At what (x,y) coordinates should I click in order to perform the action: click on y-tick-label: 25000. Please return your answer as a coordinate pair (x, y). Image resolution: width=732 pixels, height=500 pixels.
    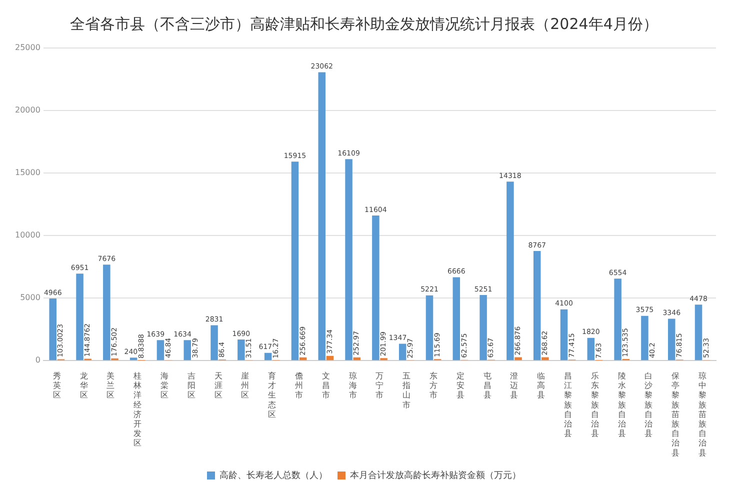
    Looking at the image, I should click on (27, 47).